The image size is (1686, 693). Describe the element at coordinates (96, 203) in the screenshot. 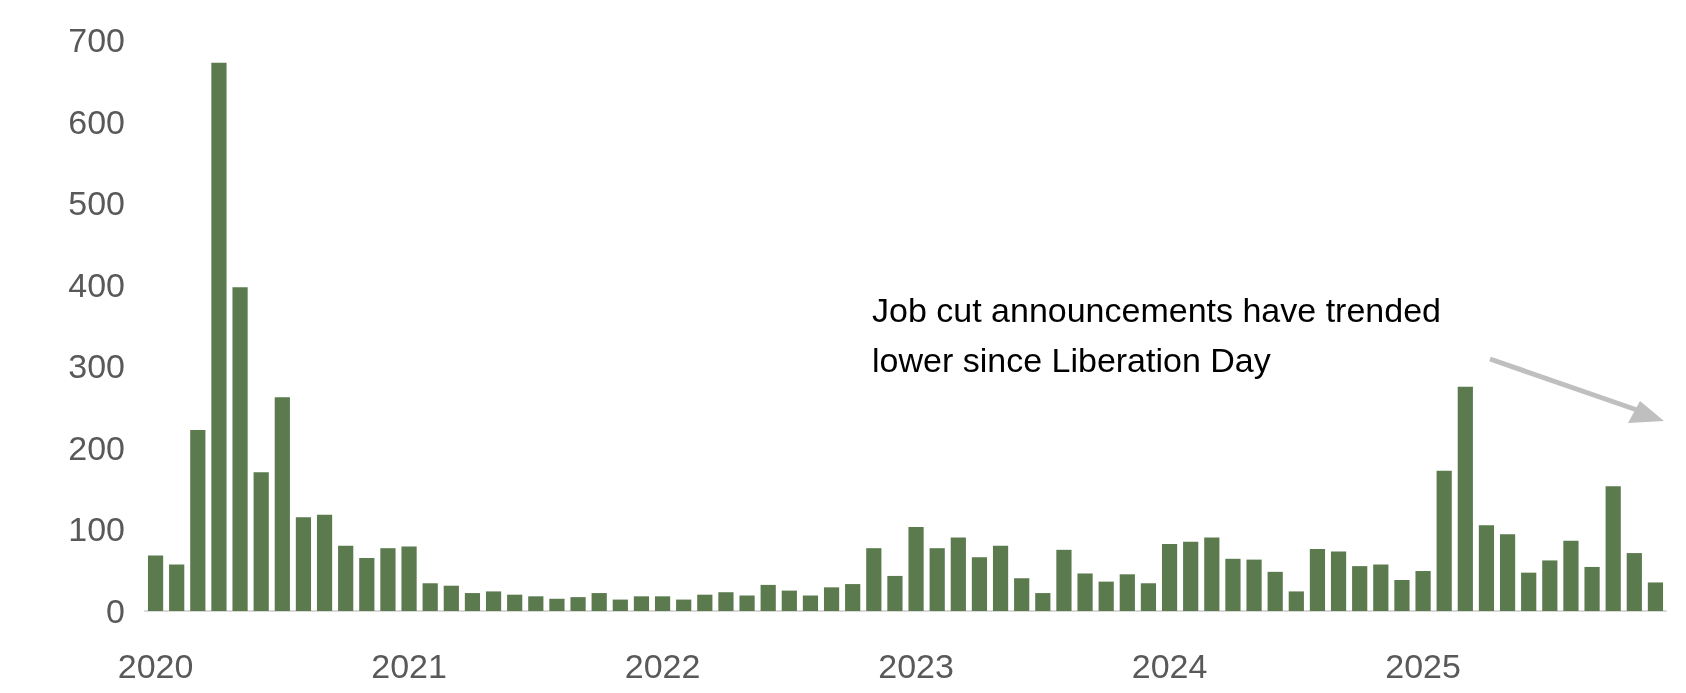

I see `y-tick-label: 500` at that location.